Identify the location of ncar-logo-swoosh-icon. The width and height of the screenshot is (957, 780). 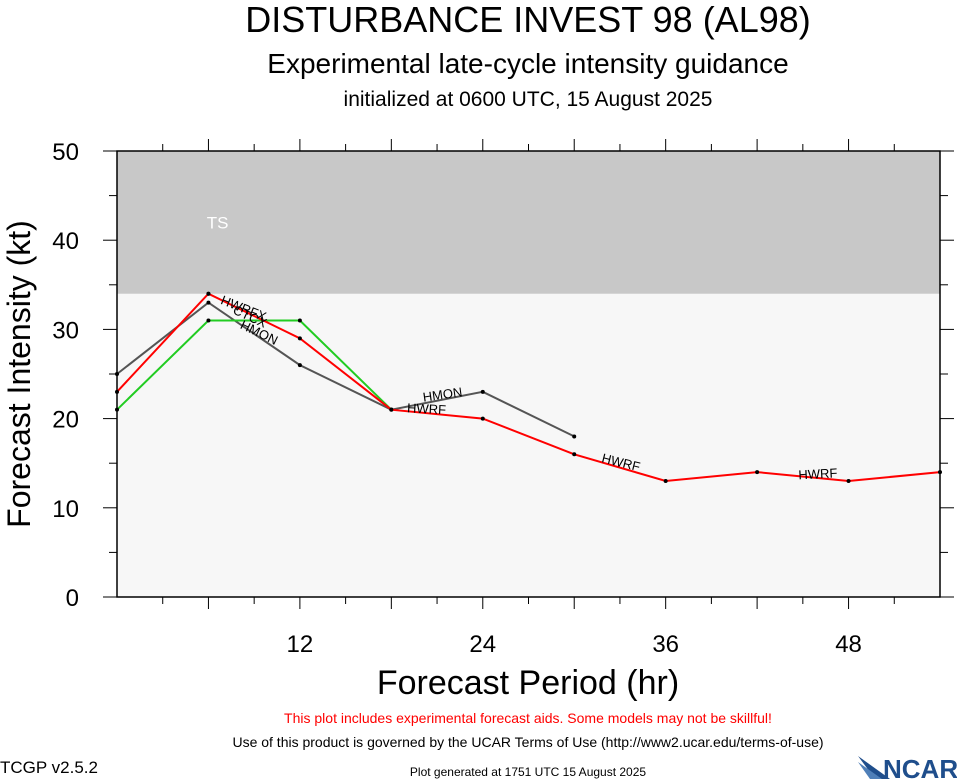
(874, 767).